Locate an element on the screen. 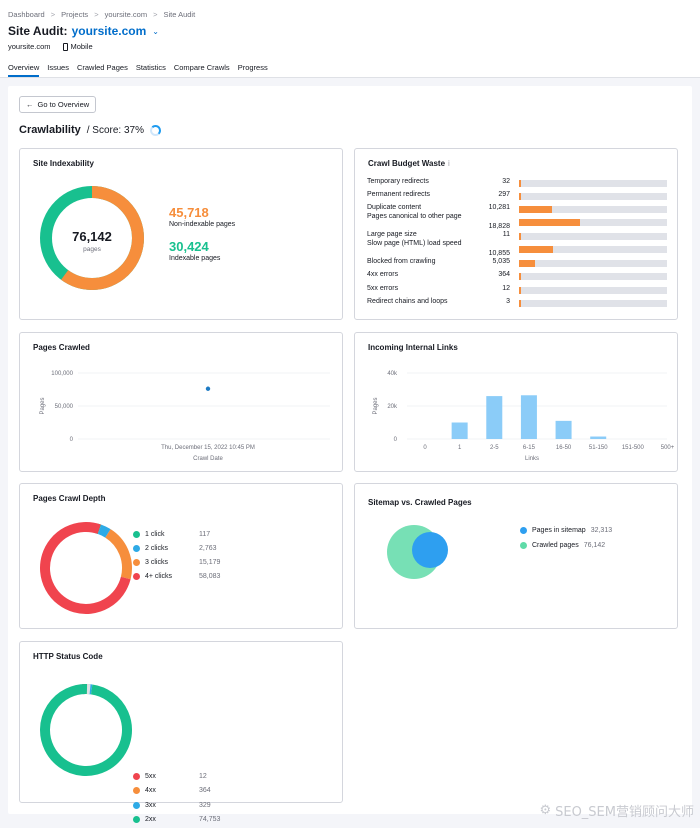  pages-crawled-title: Pages Crawled is located at coordinates (61, 347).